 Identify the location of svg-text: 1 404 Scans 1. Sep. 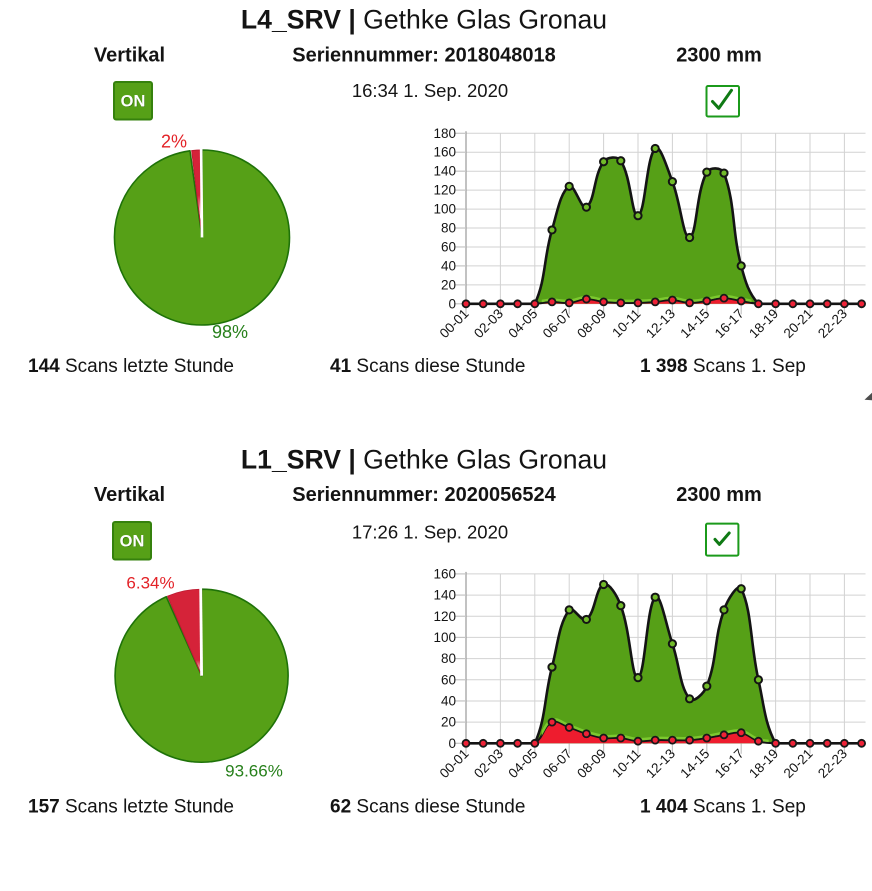
(723, 807).